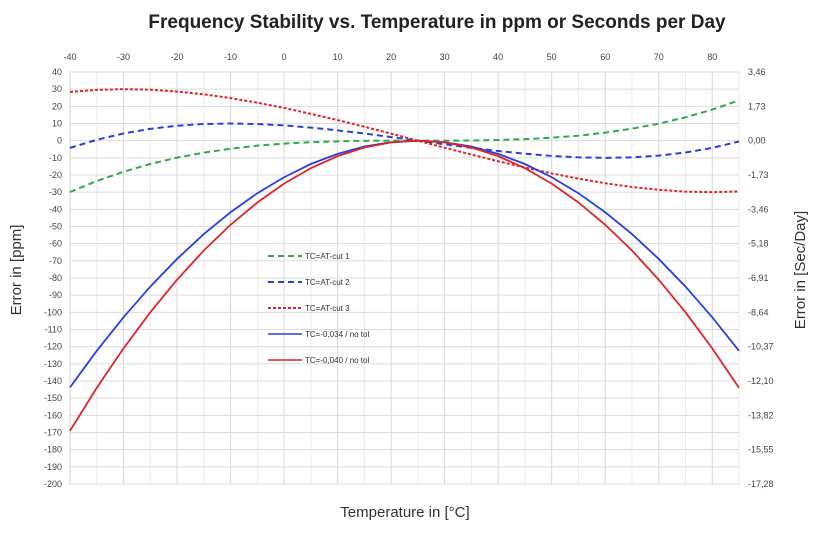  I want to click on y-tick-label: -100, so click(53, 312).